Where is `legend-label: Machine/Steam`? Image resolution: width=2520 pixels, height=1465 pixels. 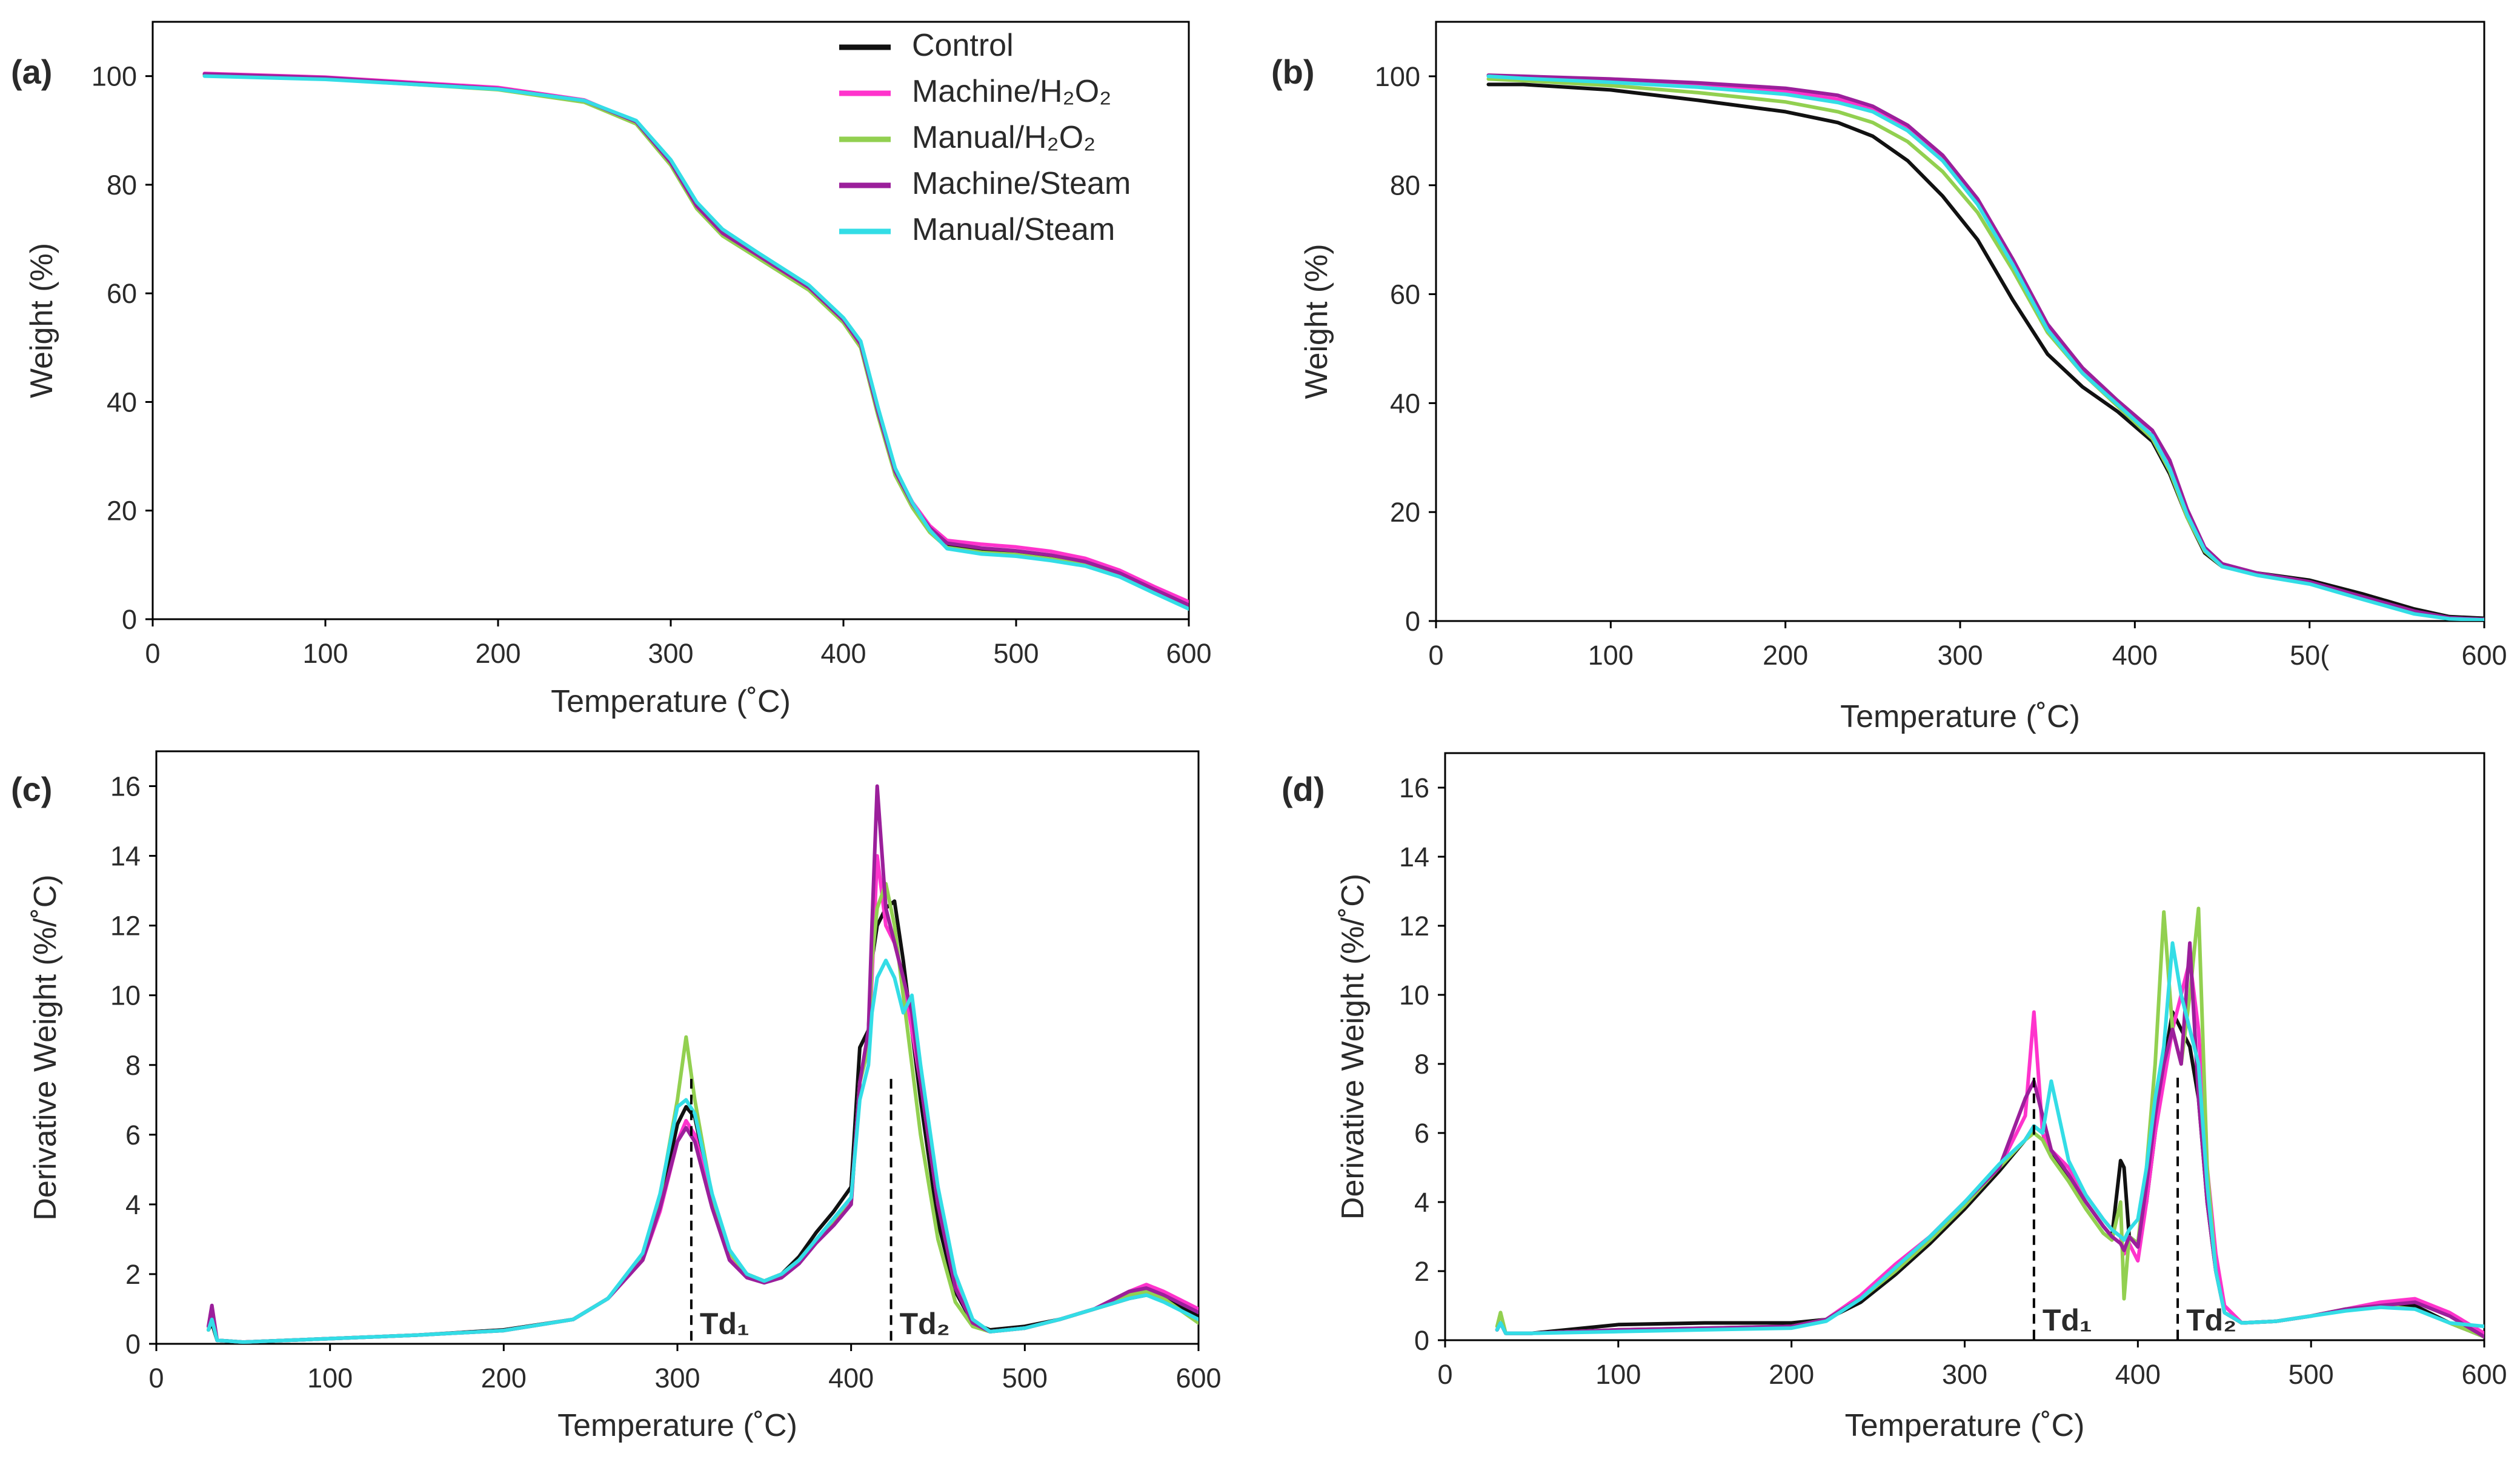
legend-label: Machine/Steam is located at coordinates (1021, 183).